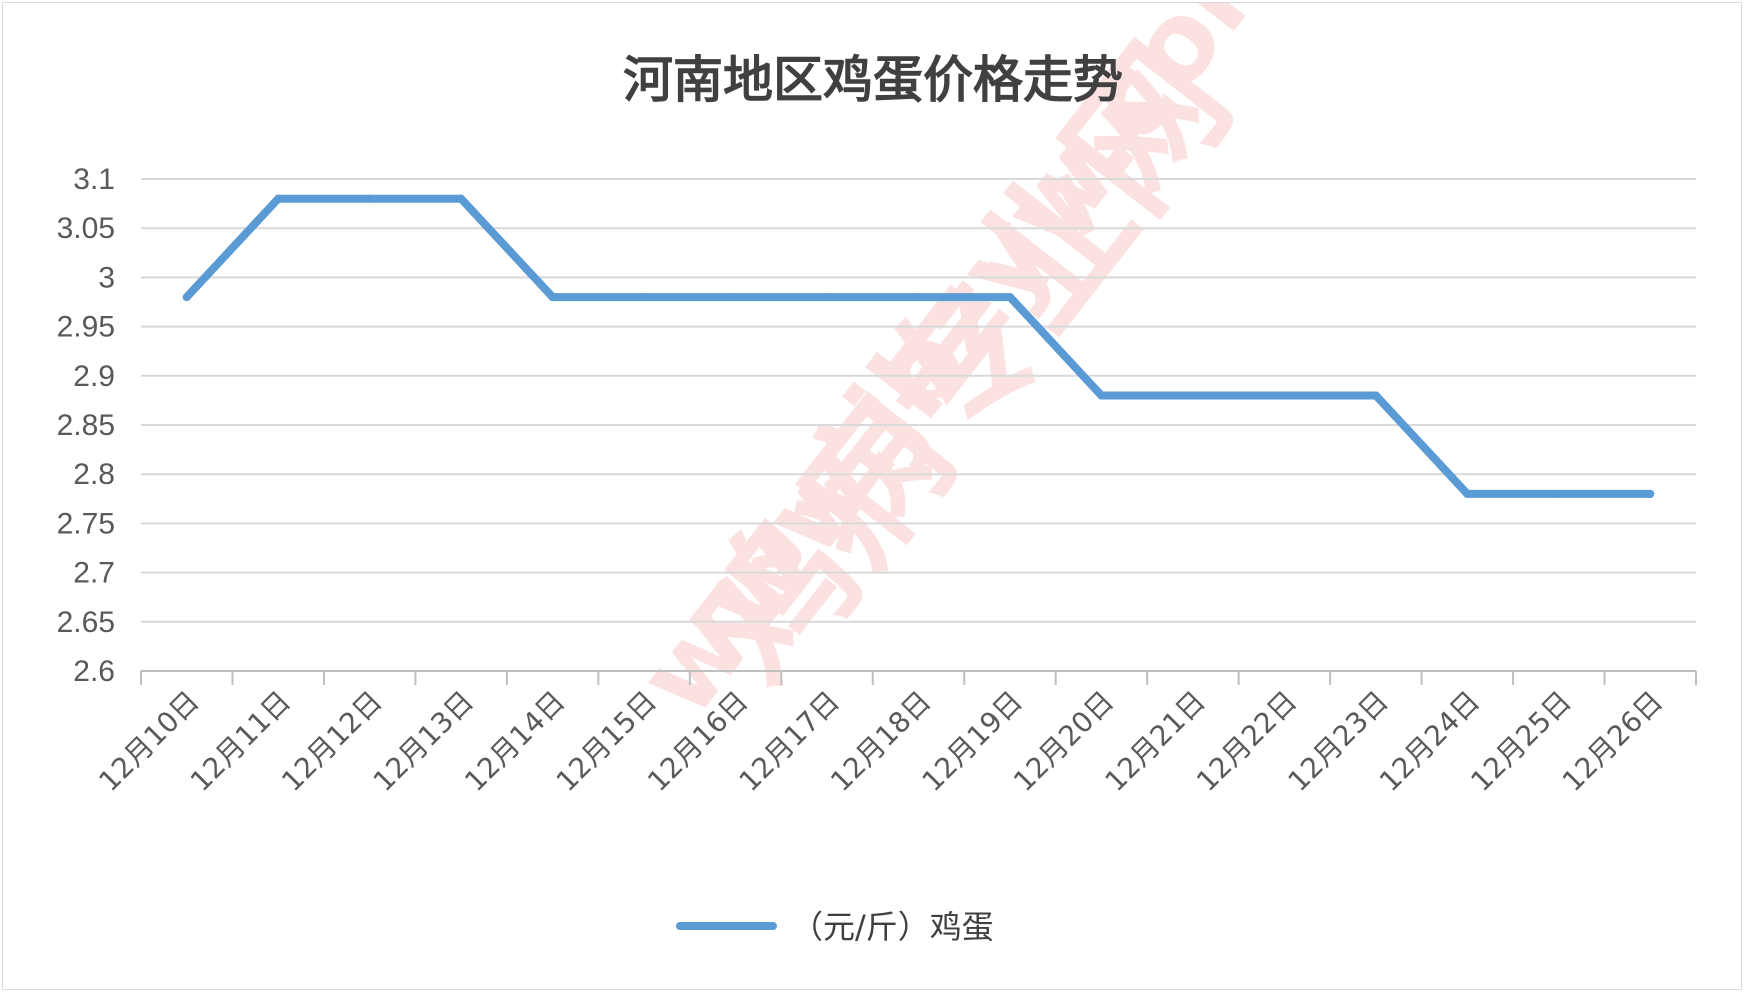  Describe the element at coordinates (1155, 741) in the screenshot. I see `x-tick-label: 12月21日` at that location.